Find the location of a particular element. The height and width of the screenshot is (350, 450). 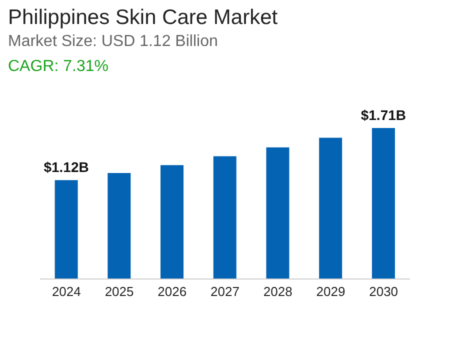

x-tick-label: 2025 is located at coordinates (119, 292).